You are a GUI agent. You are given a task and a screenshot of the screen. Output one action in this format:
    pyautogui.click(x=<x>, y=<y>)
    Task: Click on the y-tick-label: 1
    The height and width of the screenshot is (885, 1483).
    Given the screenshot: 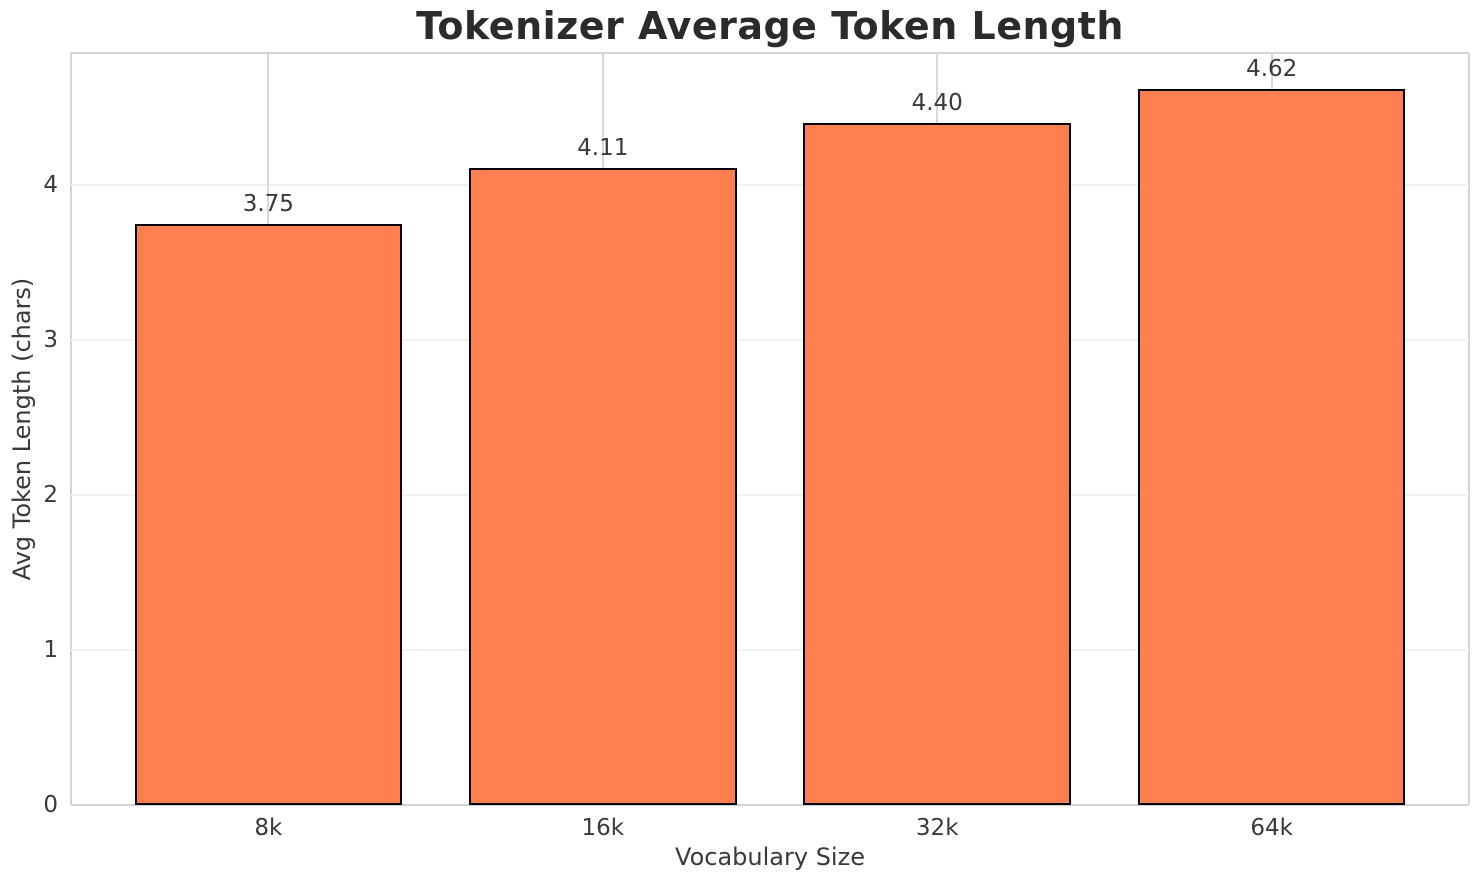 What is the action you would take?
    pyautogui.click(x=50, y=649)
    